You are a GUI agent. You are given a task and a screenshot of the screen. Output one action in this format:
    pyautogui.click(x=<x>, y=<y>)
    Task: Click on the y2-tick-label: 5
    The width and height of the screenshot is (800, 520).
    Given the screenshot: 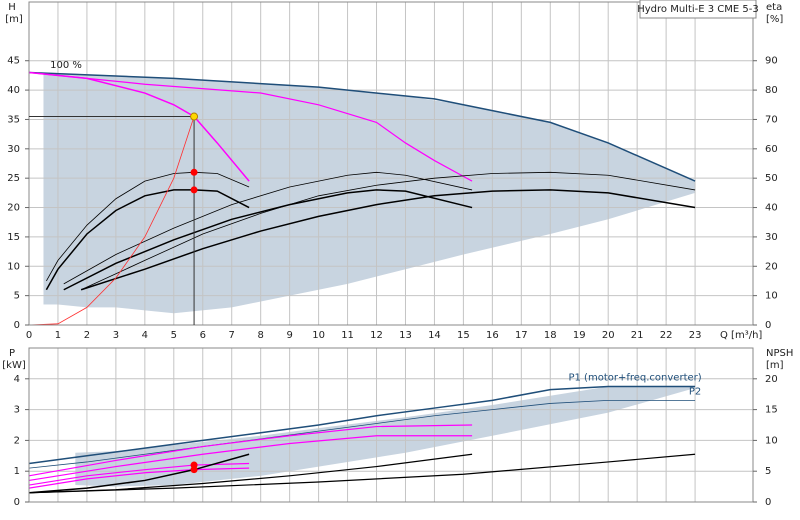 What is the action you would take?
    pyautogui.click(x=768, y=471)
    